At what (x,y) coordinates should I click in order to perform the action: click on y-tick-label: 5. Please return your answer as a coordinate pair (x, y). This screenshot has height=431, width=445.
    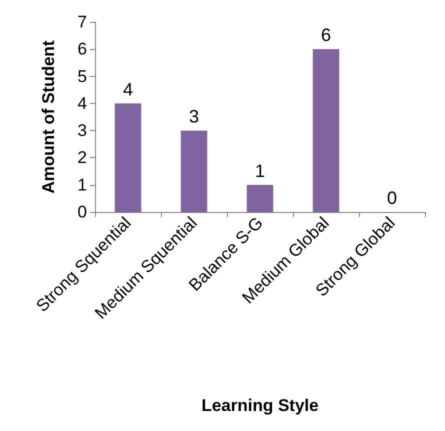
    Looking at the image, I should click on (82, 76).